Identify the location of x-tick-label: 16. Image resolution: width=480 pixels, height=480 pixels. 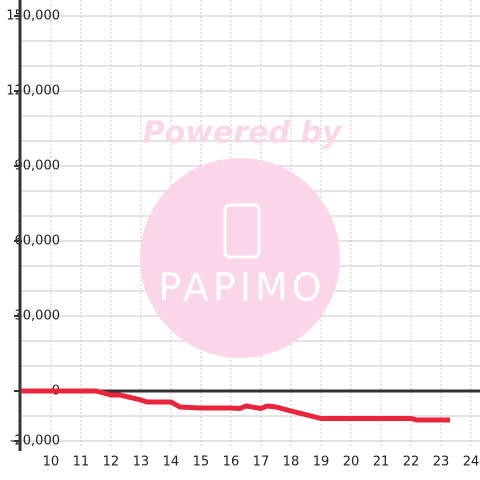
(231, 462).